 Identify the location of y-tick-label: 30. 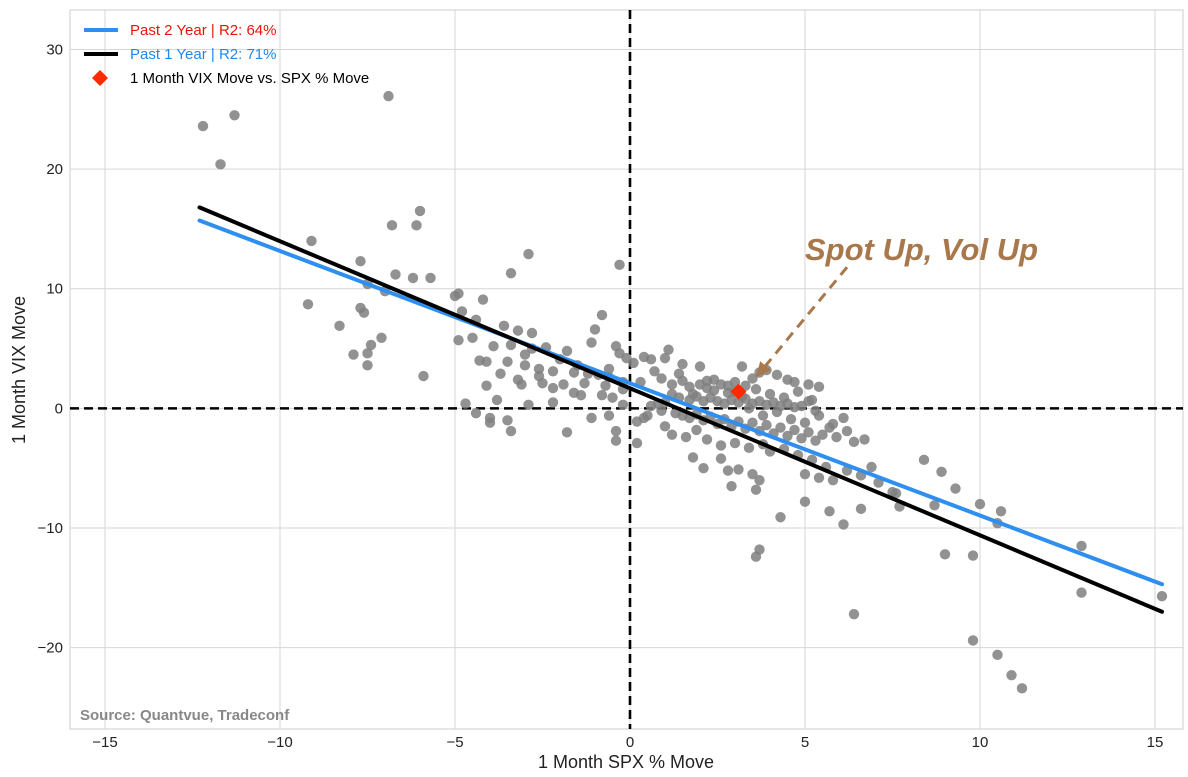
(54, 49).